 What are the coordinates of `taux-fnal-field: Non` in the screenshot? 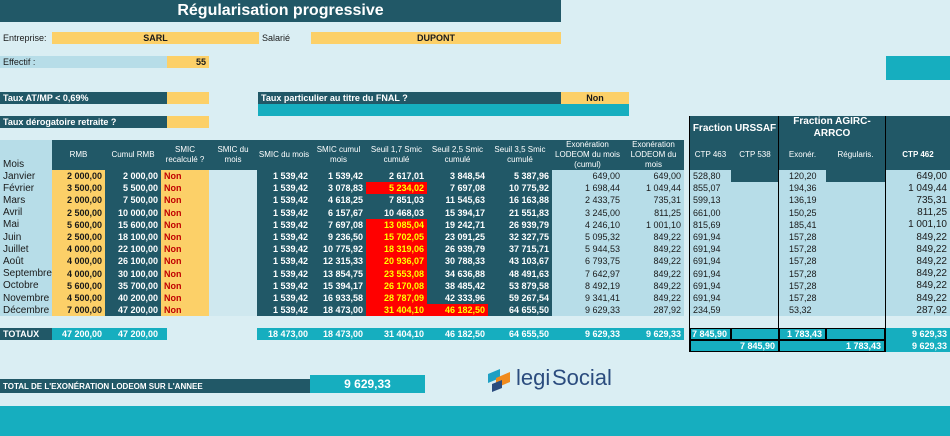 It's located at (595, 98).